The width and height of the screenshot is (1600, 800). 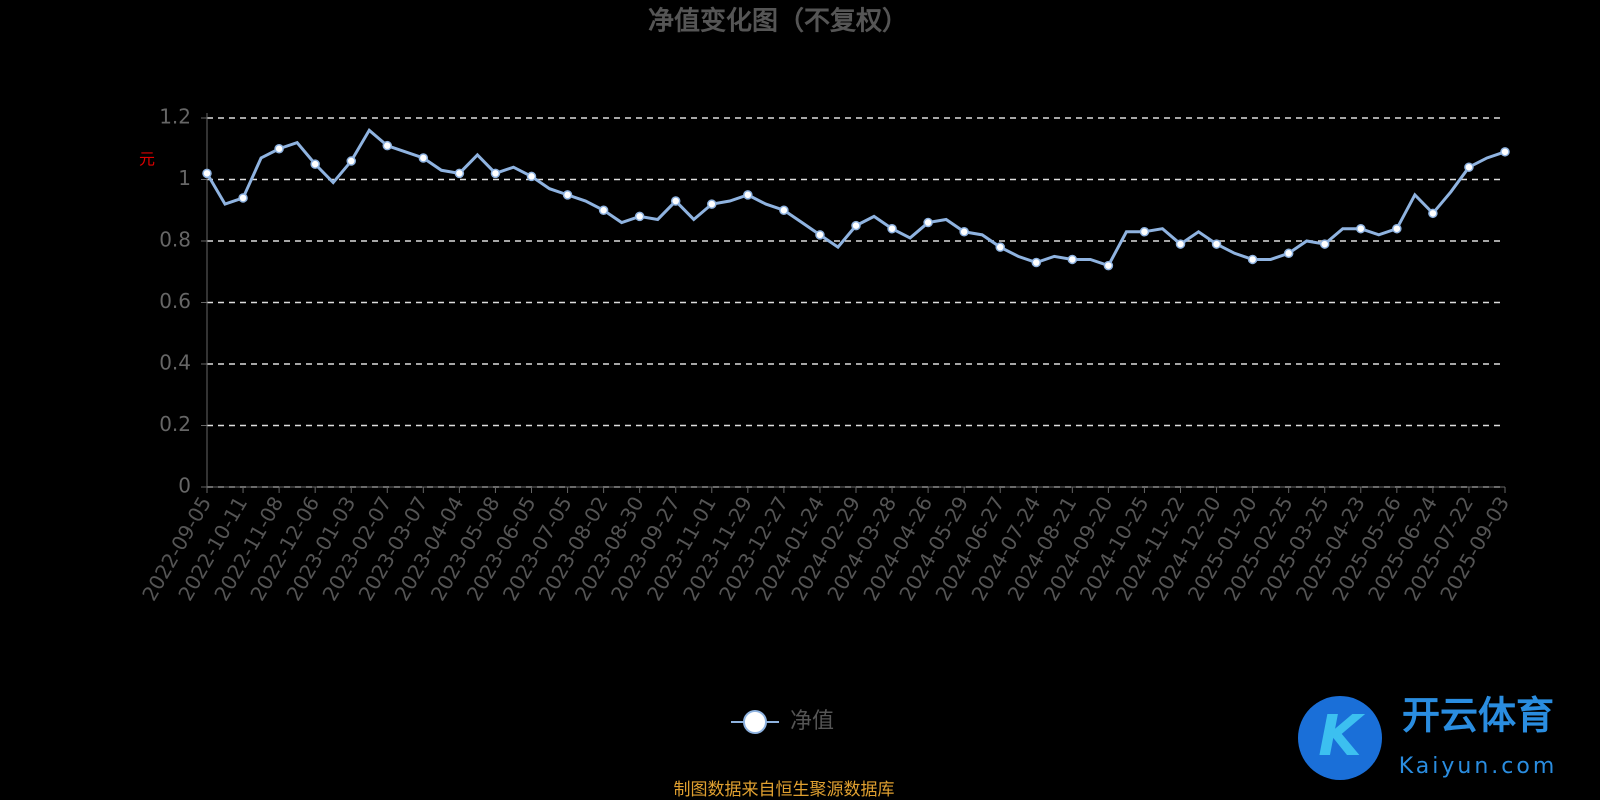 What do you see at coordinates (175, 117) in the screenshot?
I see `y-tick-label: 1.2` at bounding box center [175, 117].